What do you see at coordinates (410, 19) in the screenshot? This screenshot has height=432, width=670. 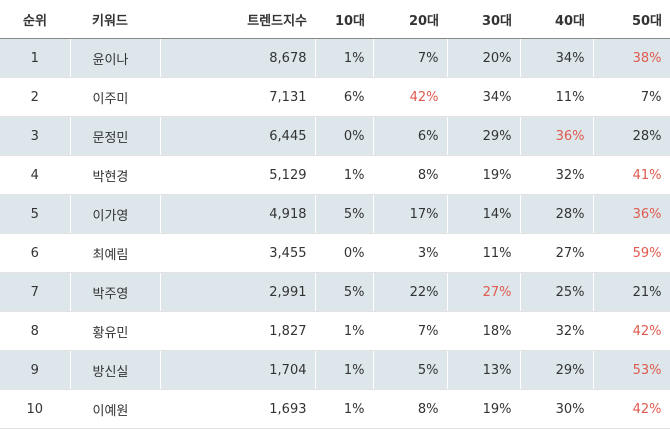 I see `header-cell: 20대` at bounding box center [410, 19].